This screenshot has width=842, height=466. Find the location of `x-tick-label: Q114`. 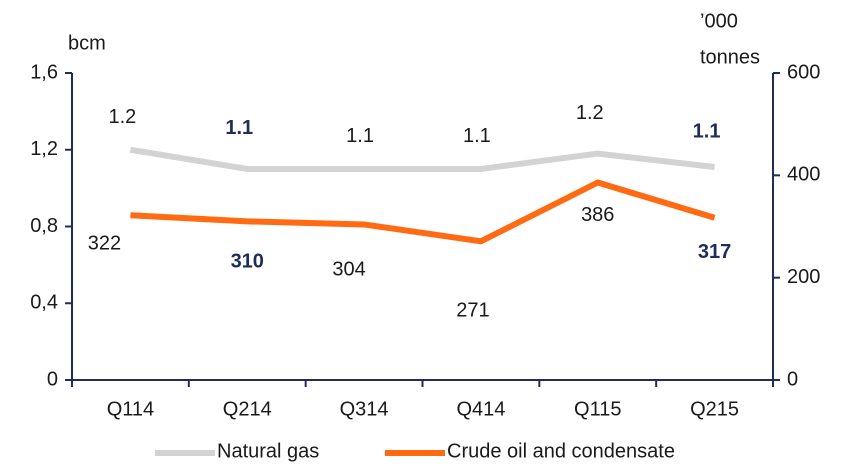

x-tick-label: Q114 is located at coordinates (130, 409).